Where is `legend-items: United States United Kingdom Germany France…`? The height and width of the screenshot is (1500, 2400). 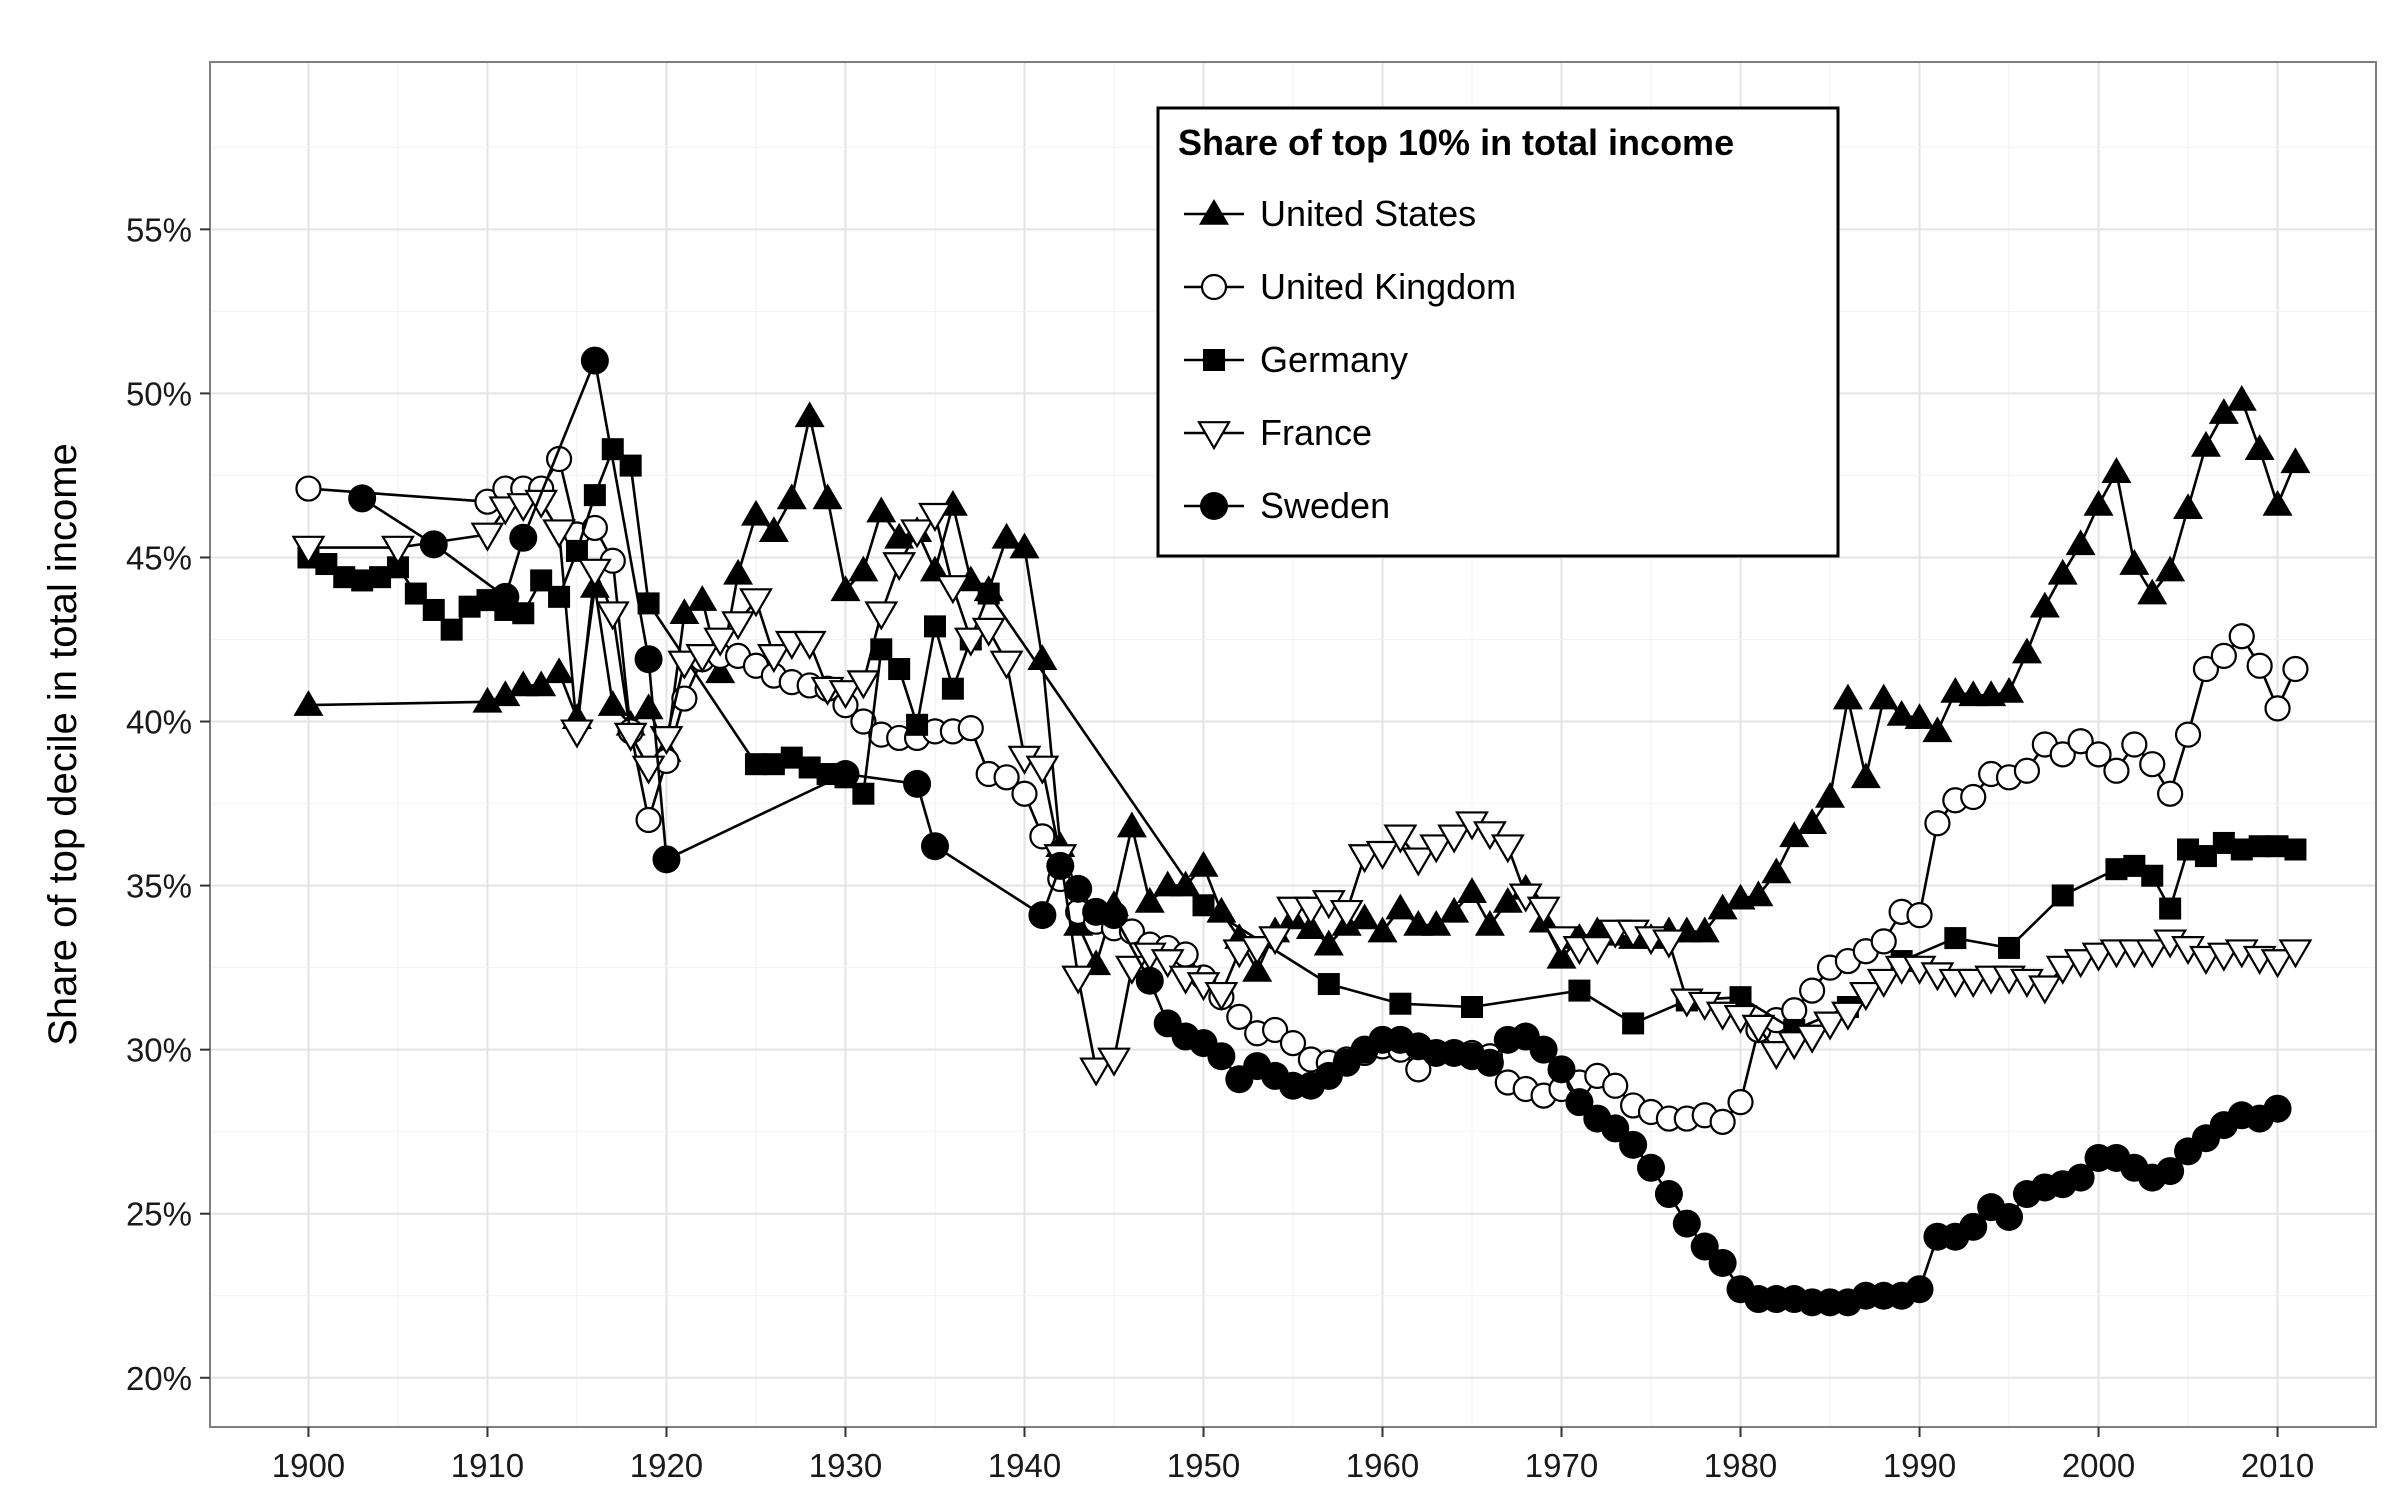
legend-items: United States United Kingdom Germany France… is located at coordinates (1350, 359).